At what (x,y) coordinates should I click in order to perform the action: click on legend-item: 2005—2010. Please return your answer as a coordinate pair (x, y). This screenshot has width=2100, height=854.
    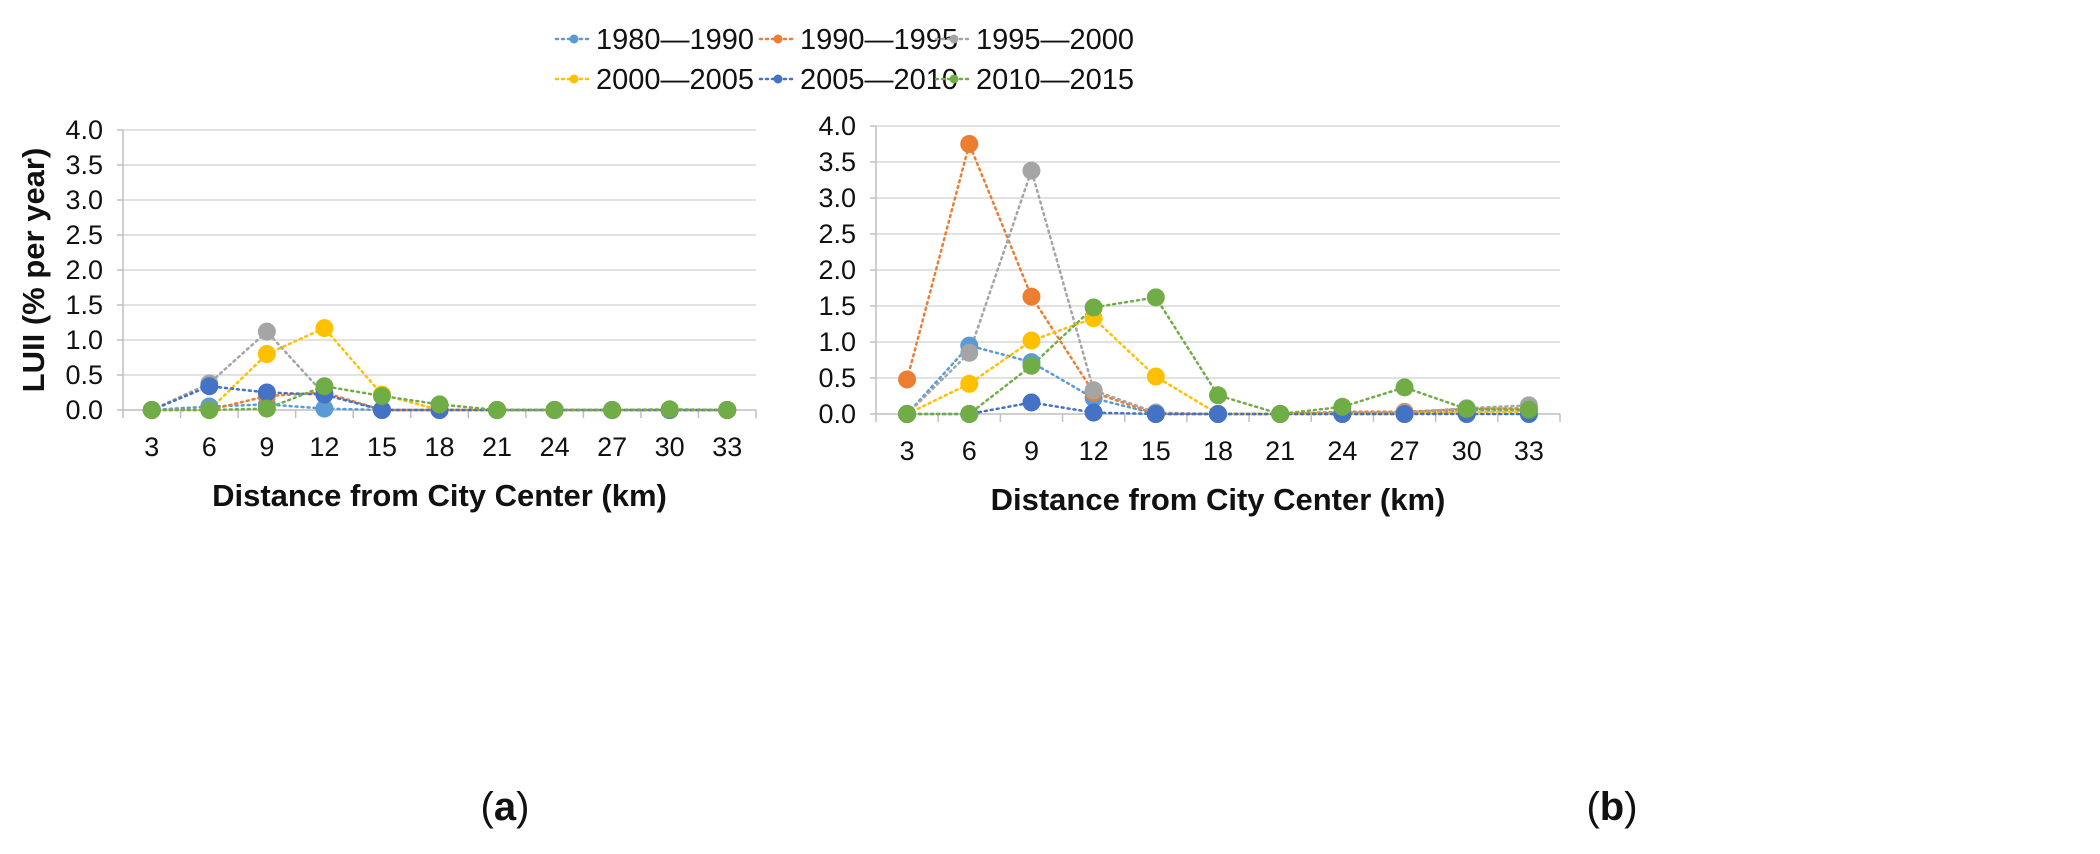
    Looking at the image, I should click on (858, 80).